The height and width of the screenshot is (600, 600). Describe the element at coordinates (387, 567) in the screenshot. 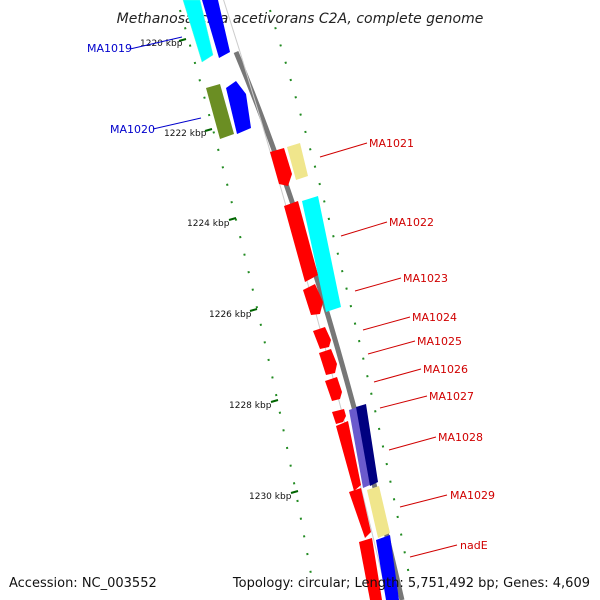

I see `gene-feature-blue-nadE` at that location.